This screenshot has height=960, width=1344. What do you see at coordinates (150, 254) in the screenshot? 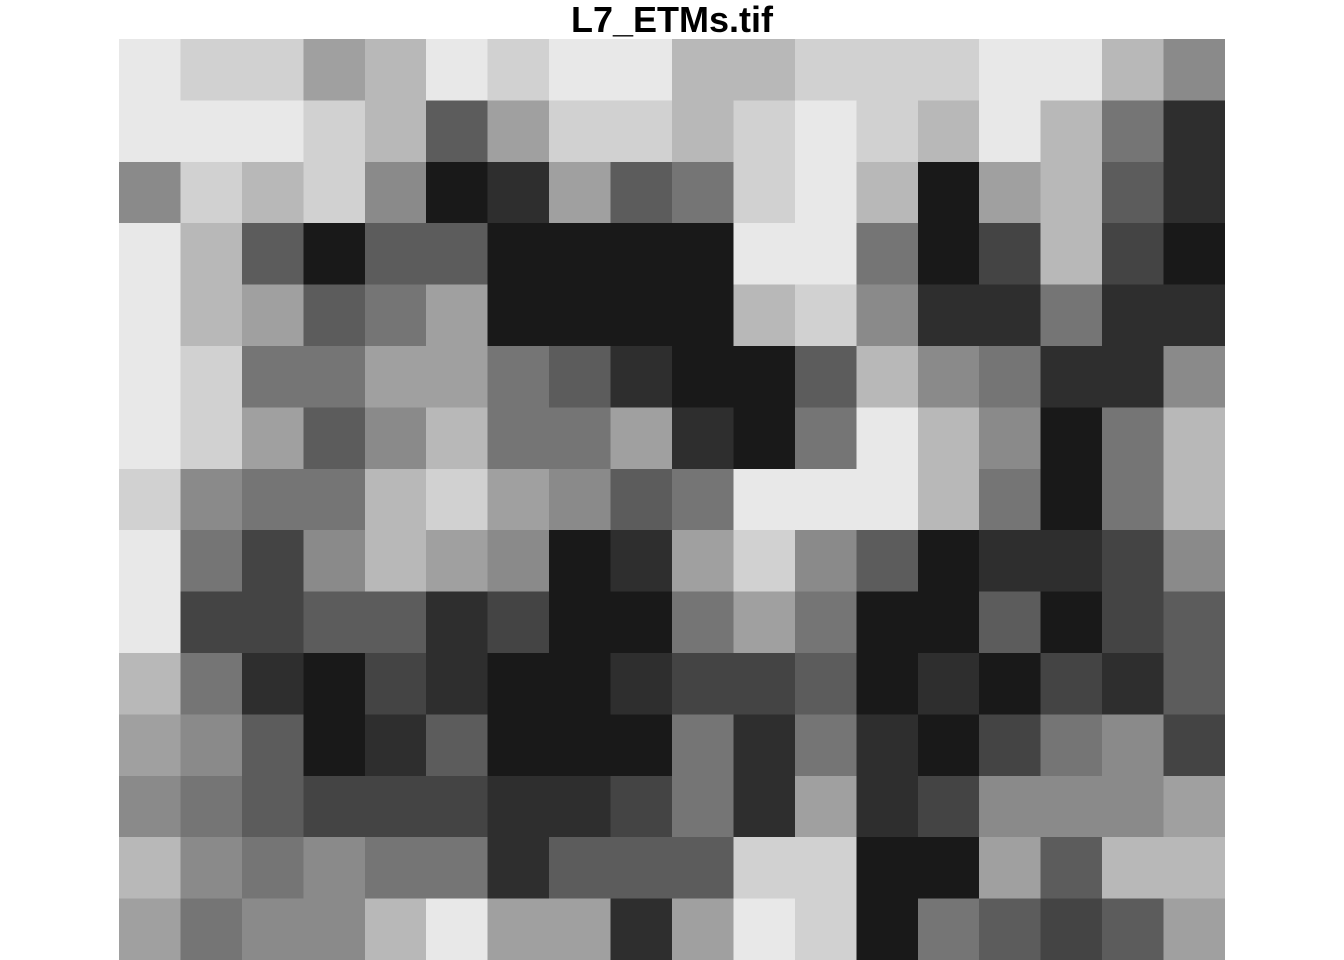
I see `raster-cell-r3-c0` at bounding box center [150, 254].